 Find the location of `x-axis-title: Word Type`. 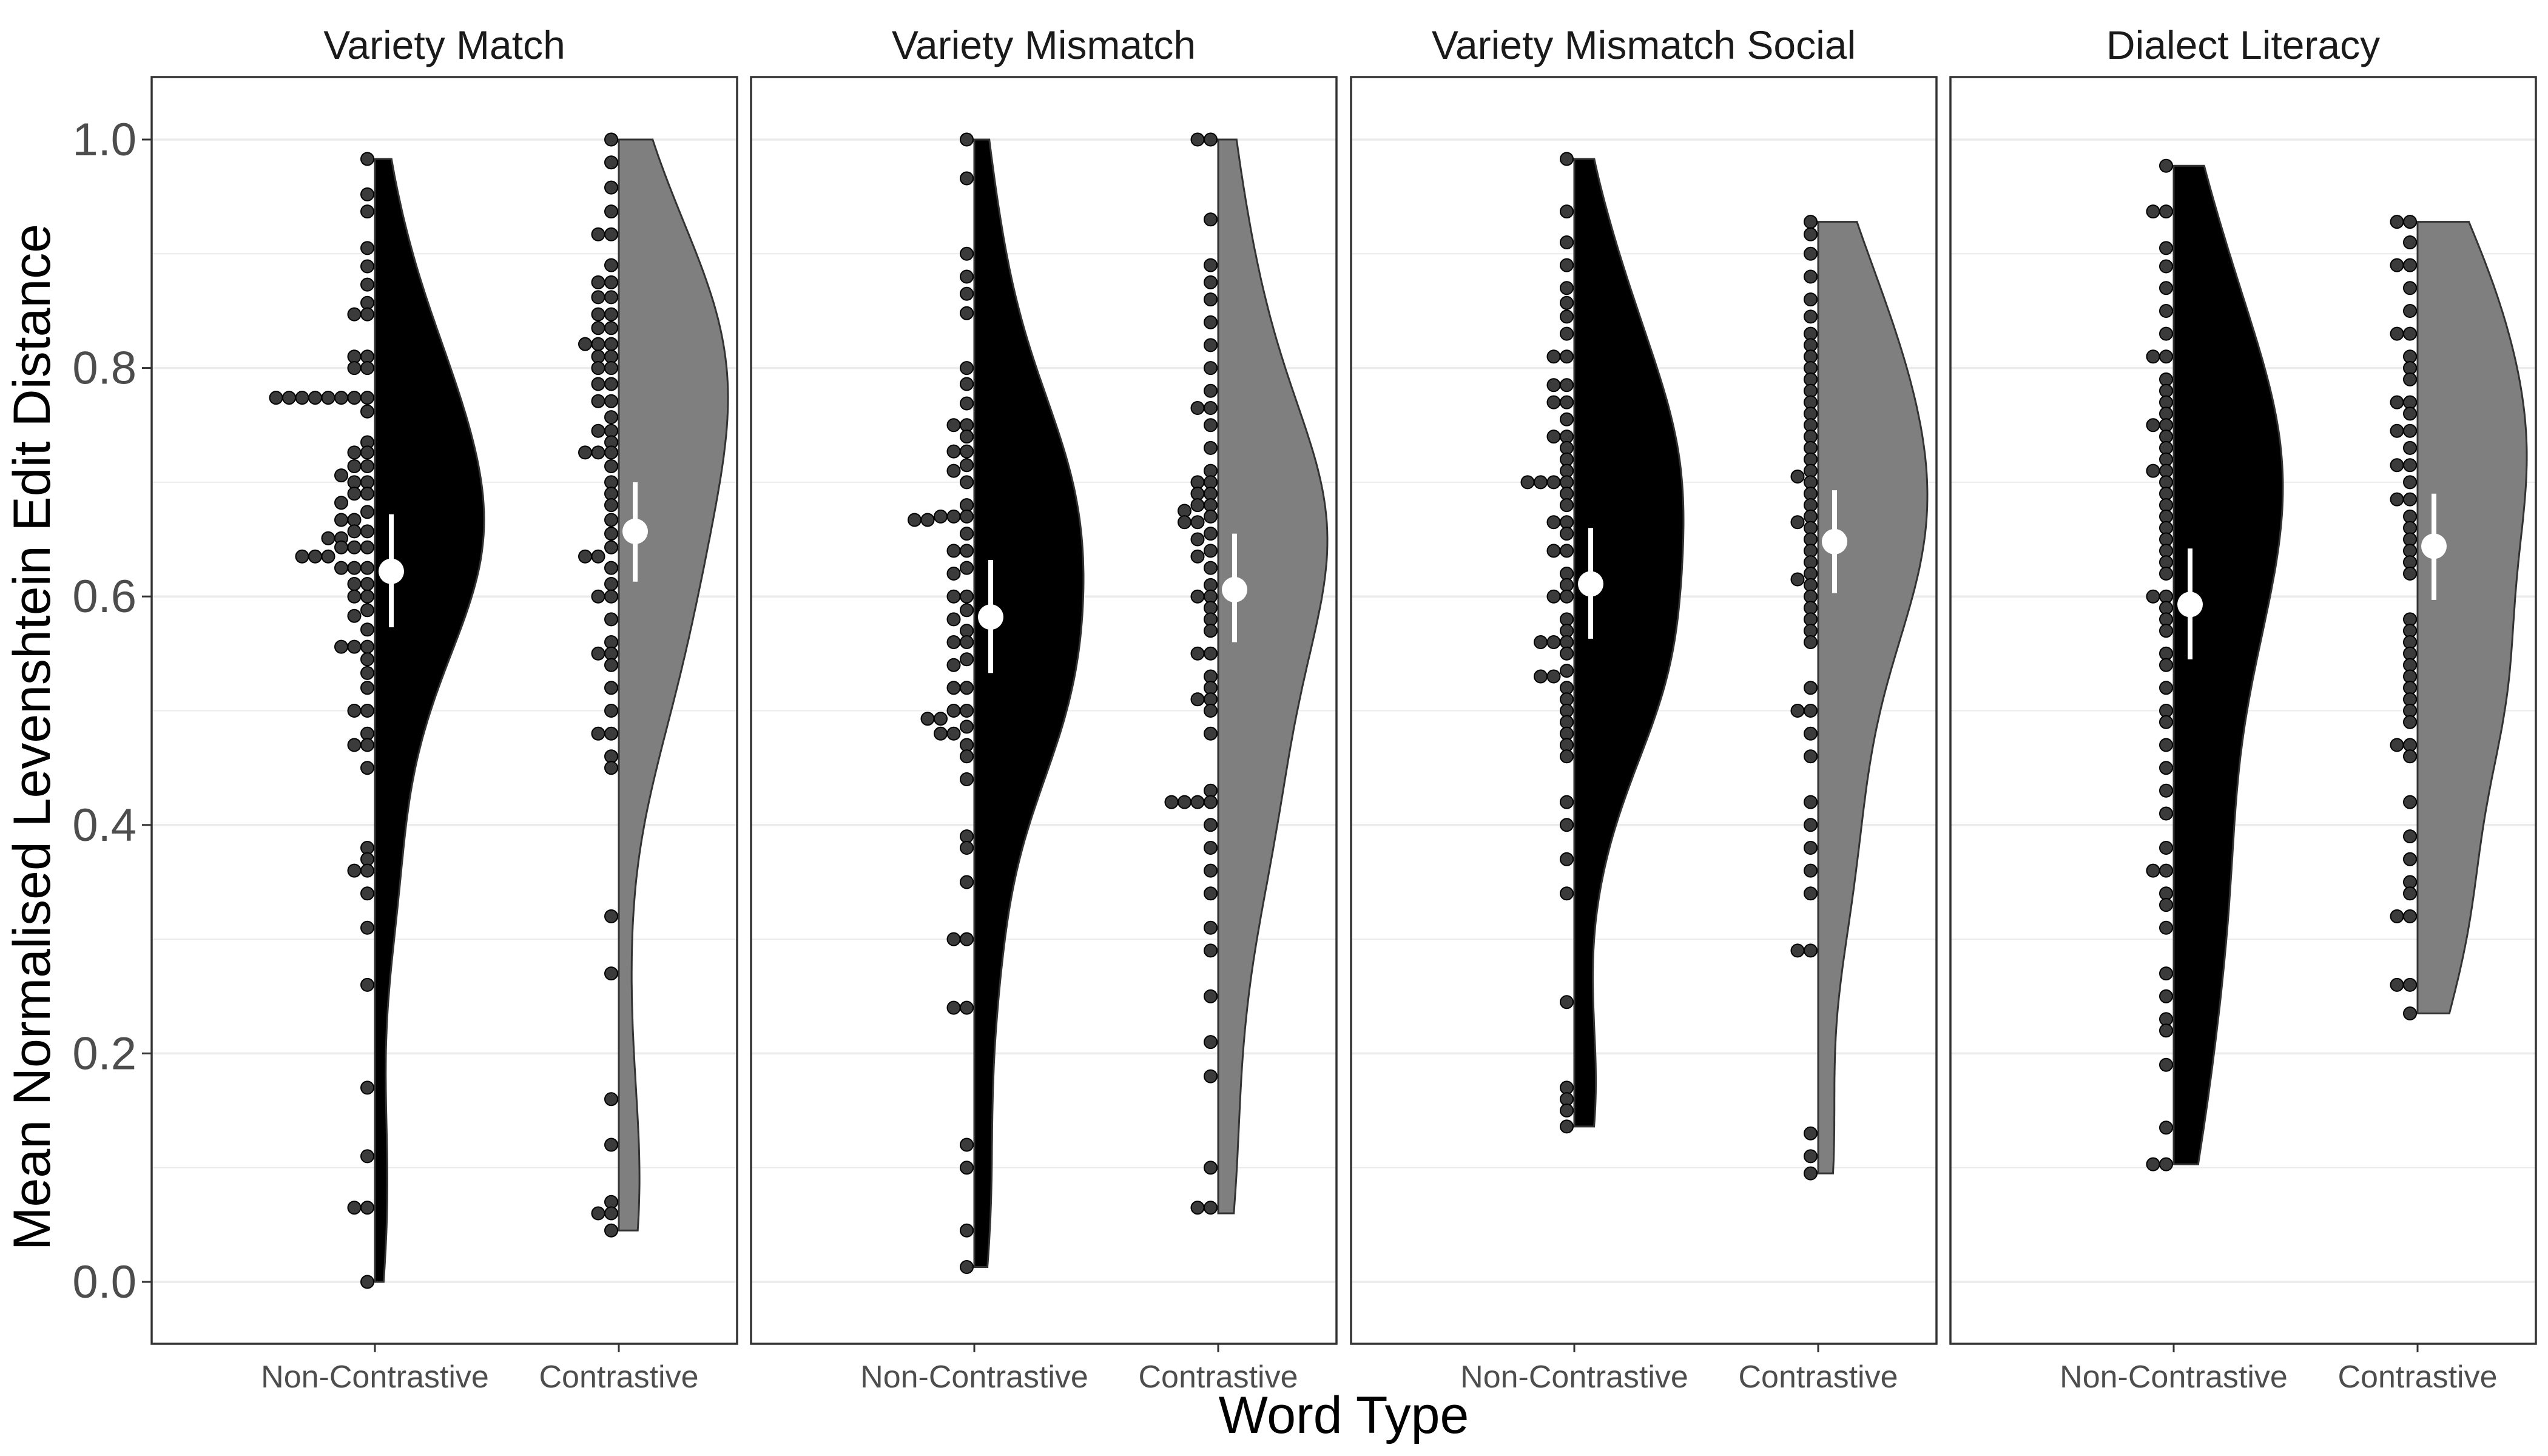

x-axis-title: Word Type is located at coordinates (1344, 1415).